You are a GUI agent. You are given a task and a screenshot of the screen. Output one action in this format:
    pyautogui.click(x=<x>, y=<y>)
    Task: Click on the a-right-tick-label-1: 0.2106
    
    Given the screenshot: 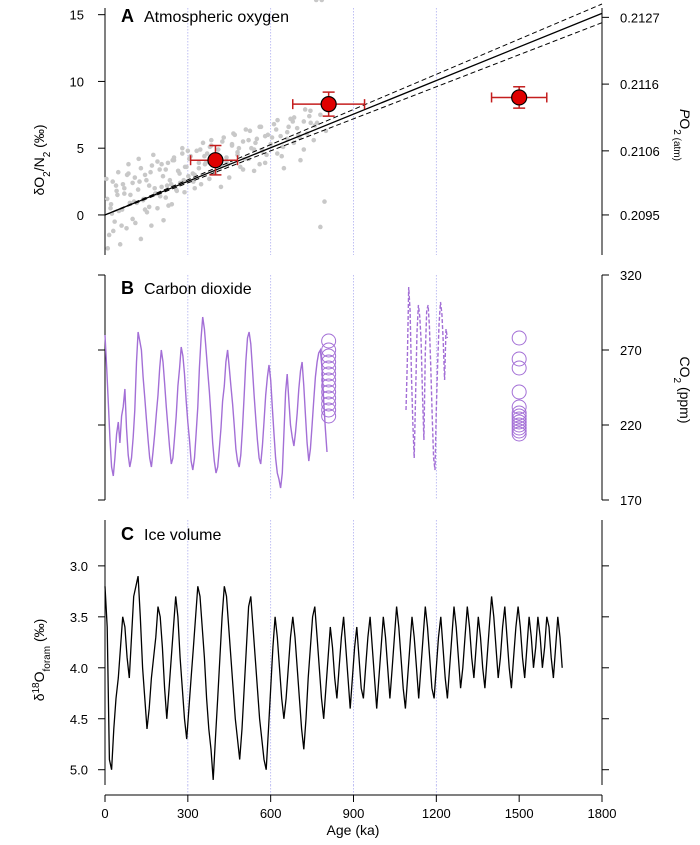 What is the action you would take?
    pyautogui.click(x=640, y=151)
    